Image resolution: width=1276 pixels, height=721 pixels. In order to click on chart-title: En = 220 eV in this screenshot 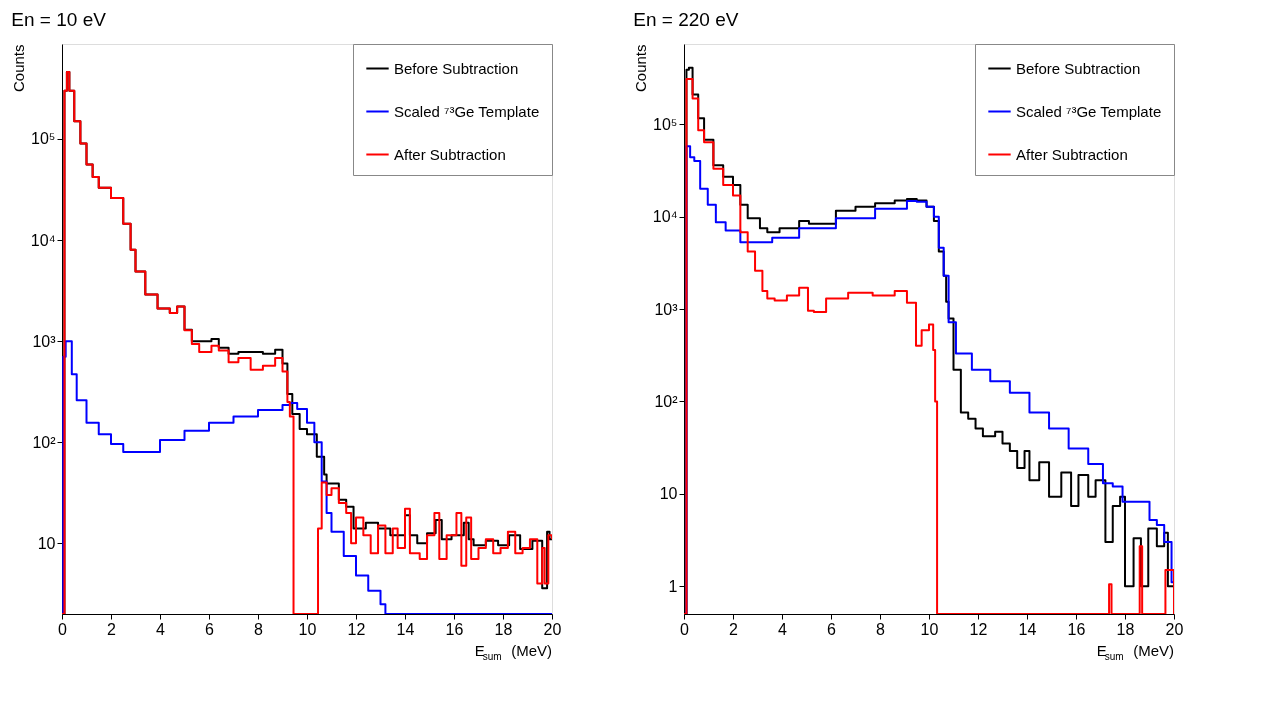, I will do `click(686, 19)`.